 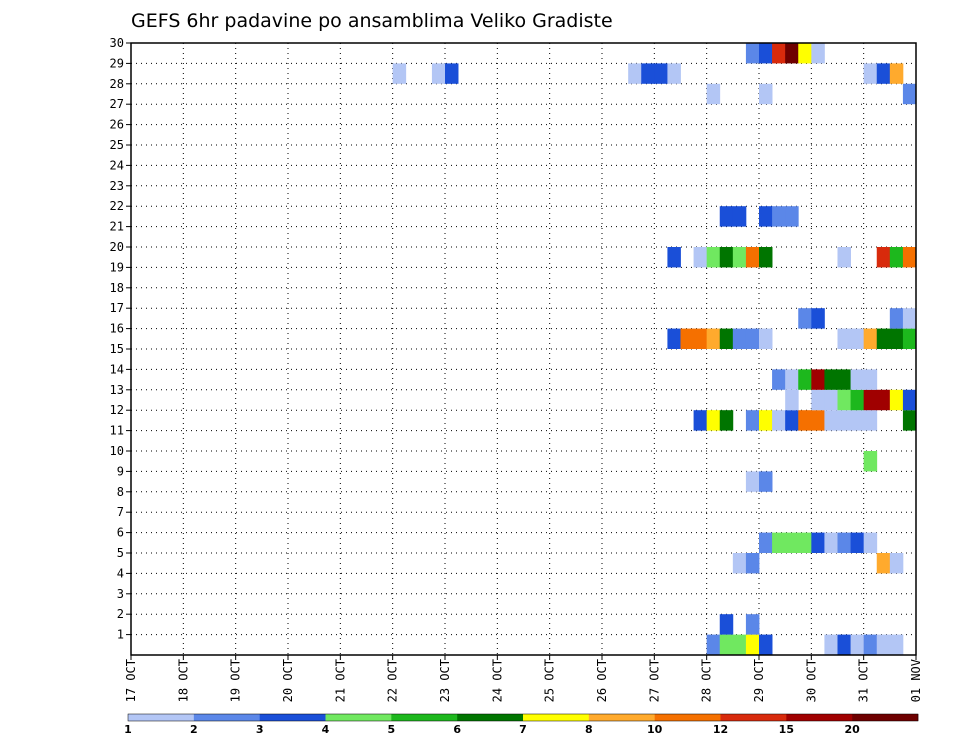 What do you see at coordinates (445, 680) in the screenshot?
I see `x-tick-label: 23 OCT` at bounding box center [445, 680].